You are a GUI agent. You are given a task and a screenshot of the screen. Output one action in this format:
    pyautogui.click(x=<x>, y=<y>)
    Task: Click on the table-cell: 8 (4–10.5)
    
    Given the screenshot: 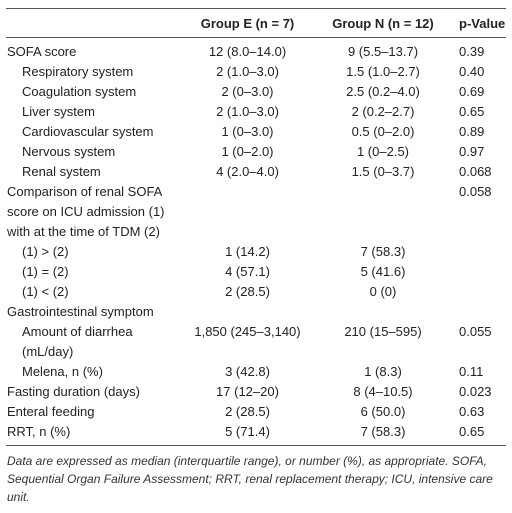 What is the action you would take?
    pyautogui.click(x=383, y=391)
    